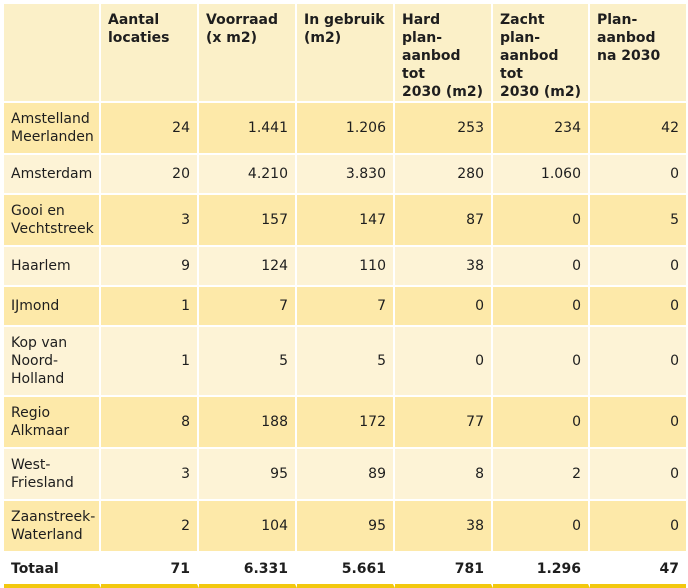  I want to click on region-name-cell: Gooi en Vechtstreek, so click(52, 221).